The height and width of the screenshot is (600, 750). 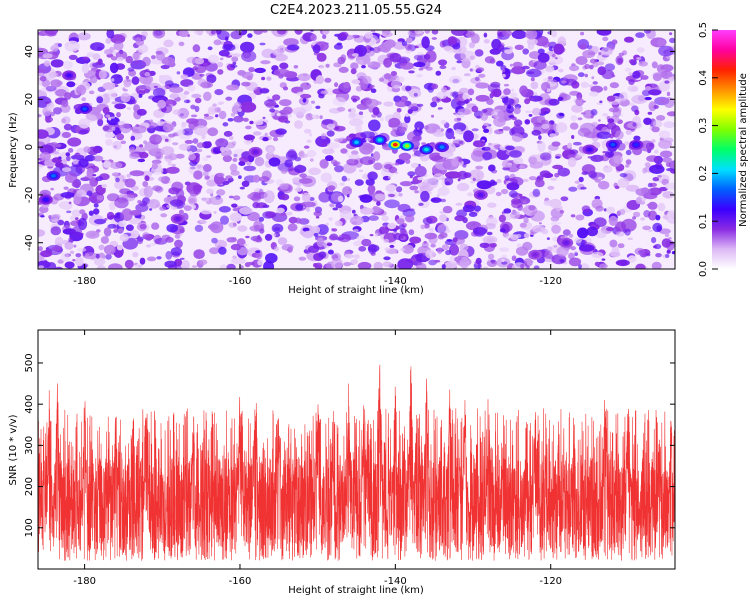 What do you see at coordinates (29, 362) in the screenshot?
I see `y-tick-label: 500` at bounding box center [29, 362].